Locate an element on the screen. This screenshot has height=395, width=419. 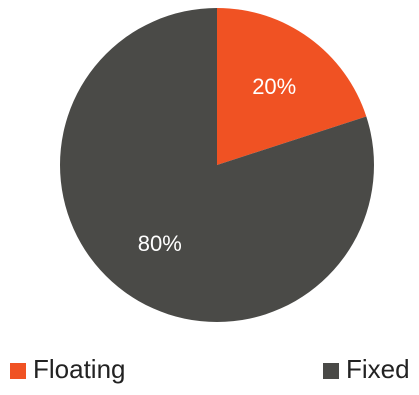
legend-swatch-fixed is located at coordinates (331, 371).